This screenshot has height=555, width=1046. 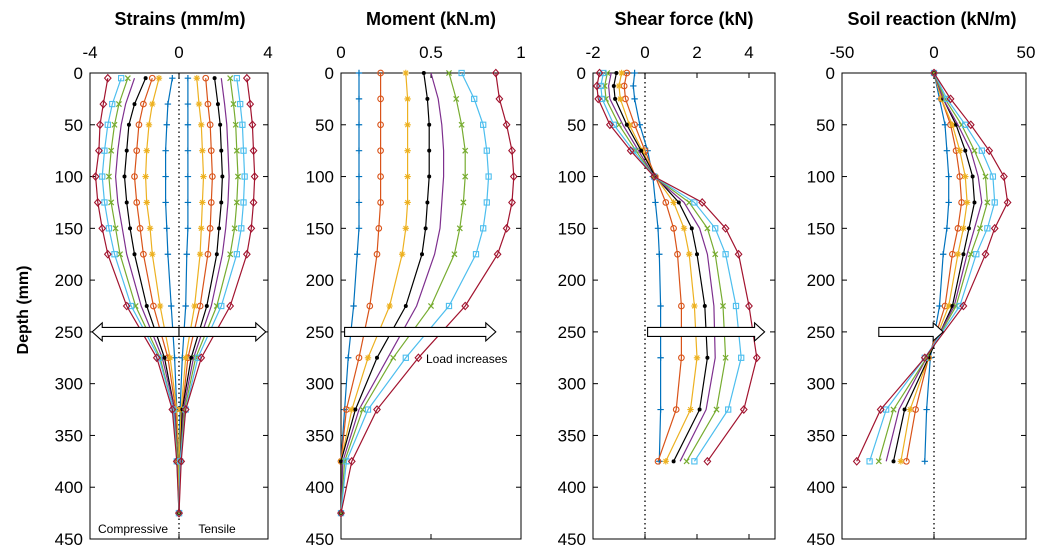 I want to click on x-tick-label: -4, so click(x=89, y=52).